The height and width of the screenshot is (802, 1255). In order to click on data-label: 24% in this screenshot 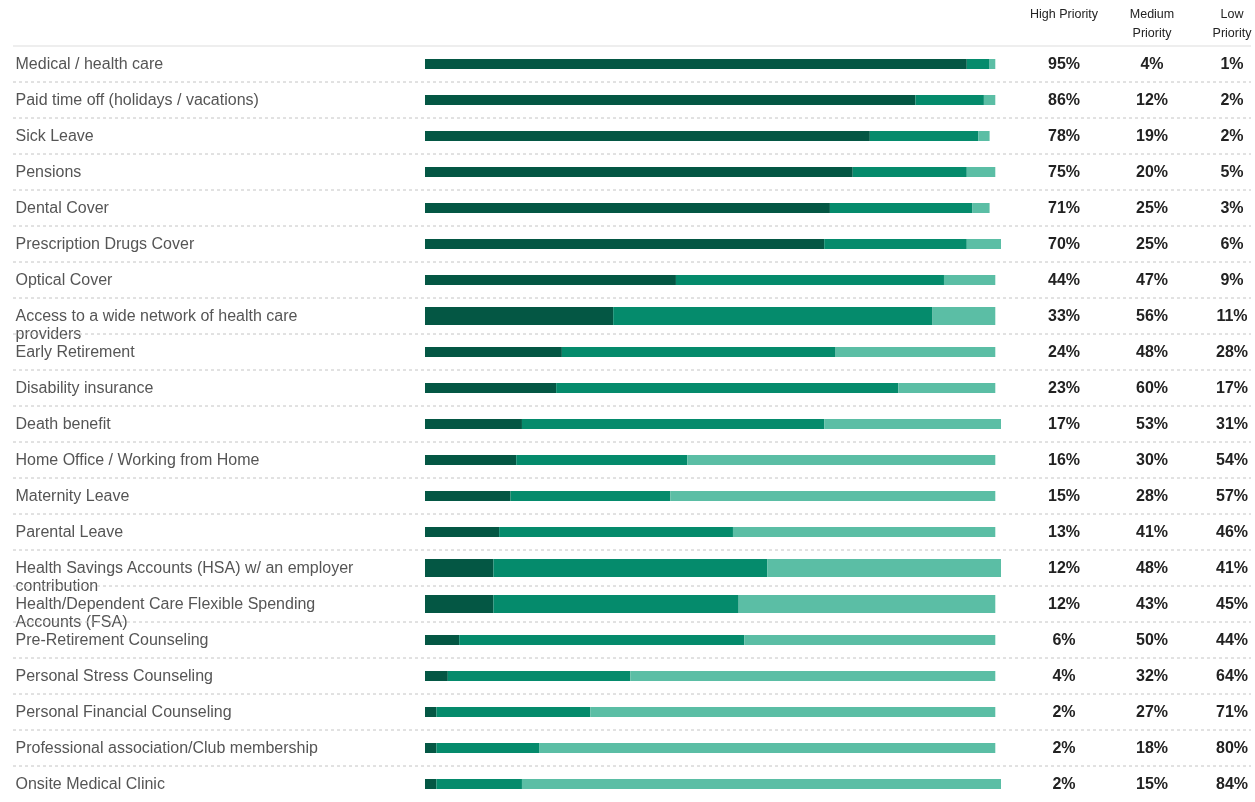, I will do `click(1064, 351)`.